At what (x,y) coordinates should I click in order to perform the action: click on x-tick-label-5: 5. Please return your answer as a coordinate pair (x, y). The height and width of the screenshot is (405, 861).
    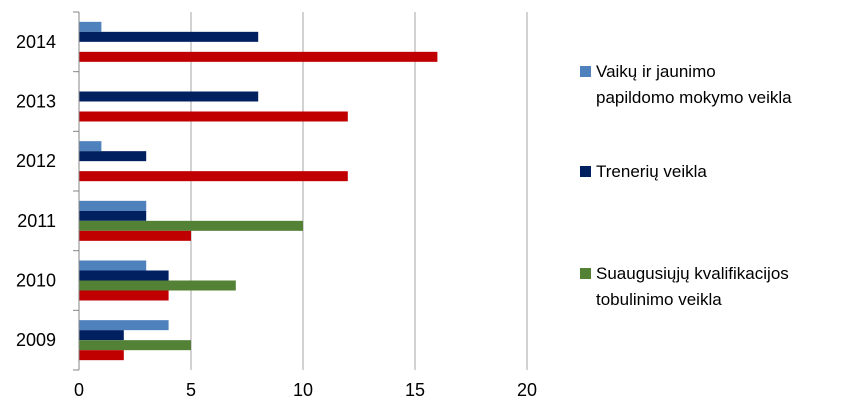
    Looking at the image, I should click on (191, 390).